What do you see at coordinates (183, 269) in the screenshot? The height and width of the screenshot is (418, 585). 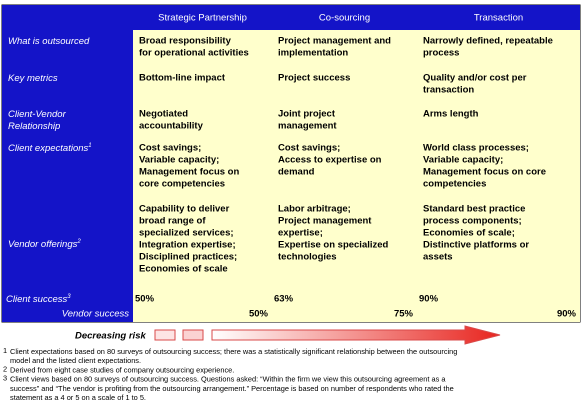 I see `cell-text: Economies of scale` at bounding box center [183, 269].